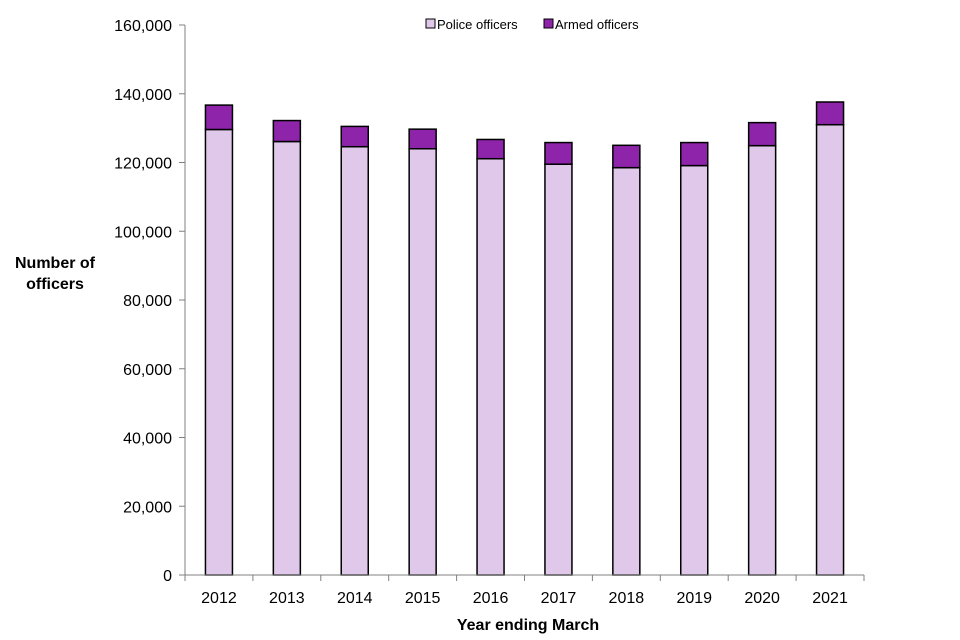  I want to click on bar-armed-officers-2021, so click(830, 113).